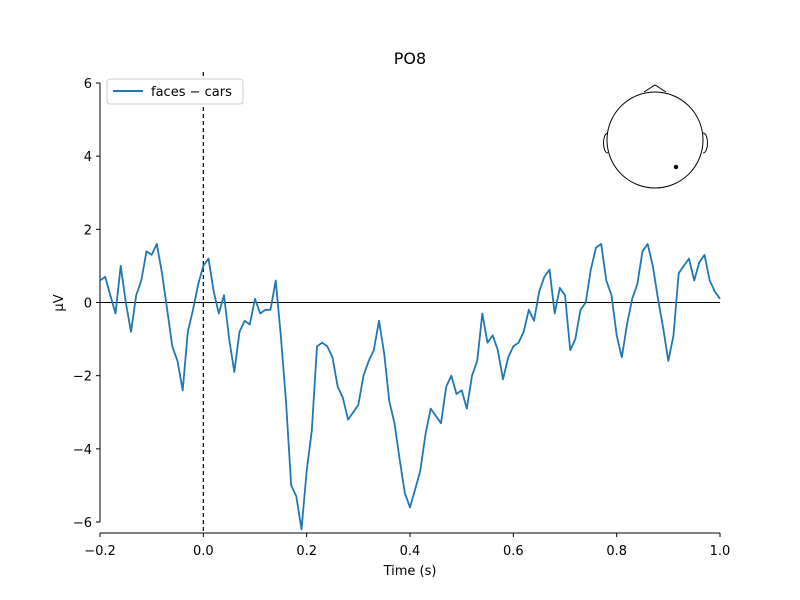 Image resolution: width=800 pixels, height=600 pixels. I want to click on y-tick-label: 0, so click(88, 304).